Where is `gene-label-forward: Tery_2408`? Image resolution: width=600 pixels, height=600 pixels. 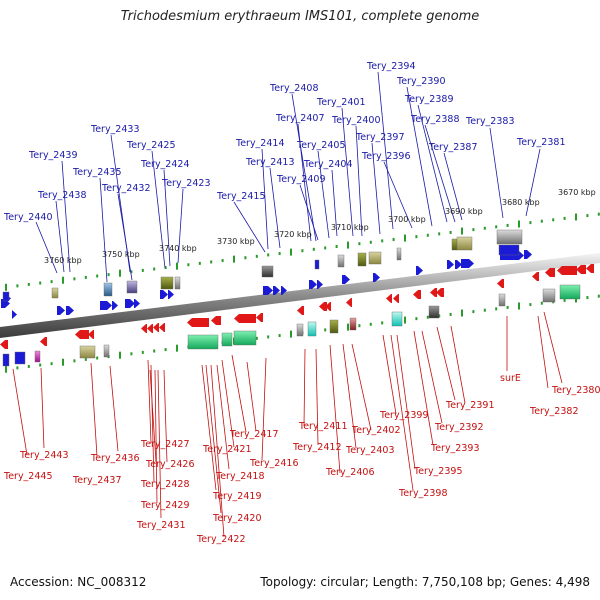
gene-label-forward: Tery_2408 is located at coordinates (294, 88).